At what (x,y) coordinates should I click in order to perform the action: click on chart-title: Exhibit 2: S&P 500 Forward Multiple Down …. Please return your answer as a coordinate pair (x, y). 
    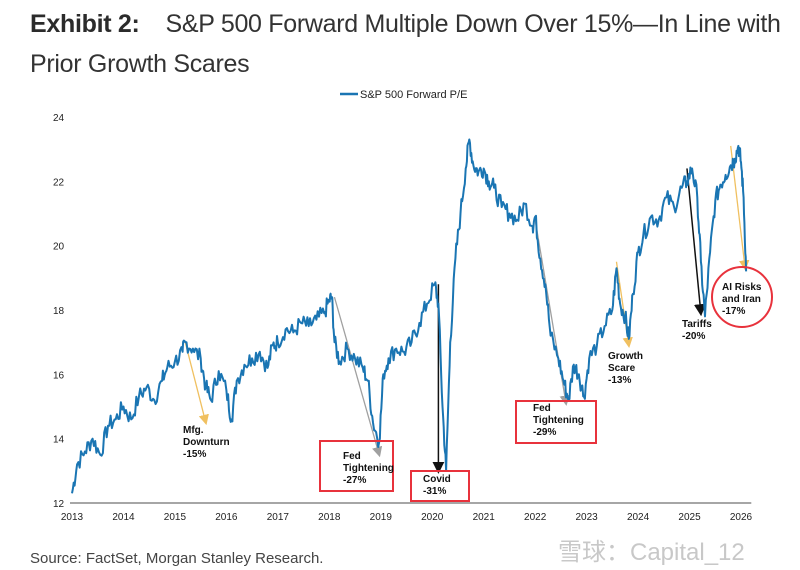
    Looking at the image, I should click on (410, 44).